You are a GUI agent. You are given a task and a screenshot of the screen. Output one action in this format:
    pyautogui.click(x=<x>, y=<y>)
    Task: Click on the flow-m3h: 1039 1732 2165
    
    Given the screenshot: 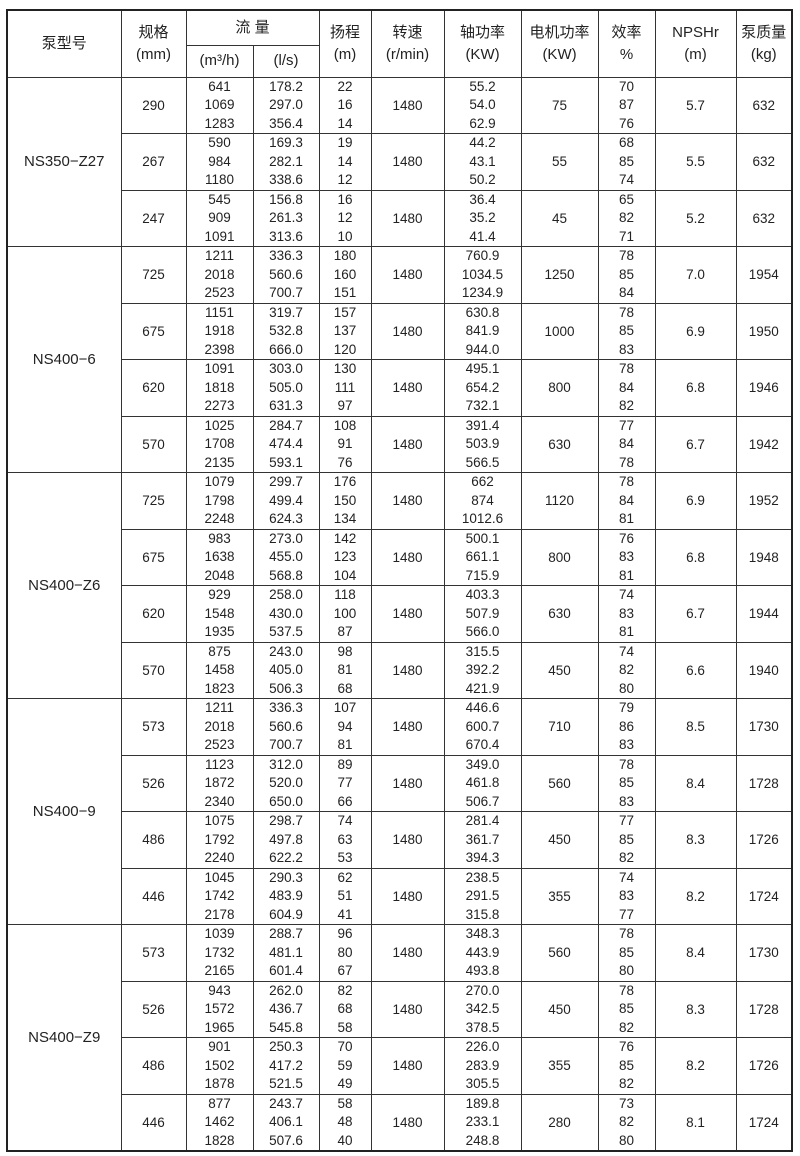 What is the action you would take?
    pyautogui.click(x=219, y=953)
    